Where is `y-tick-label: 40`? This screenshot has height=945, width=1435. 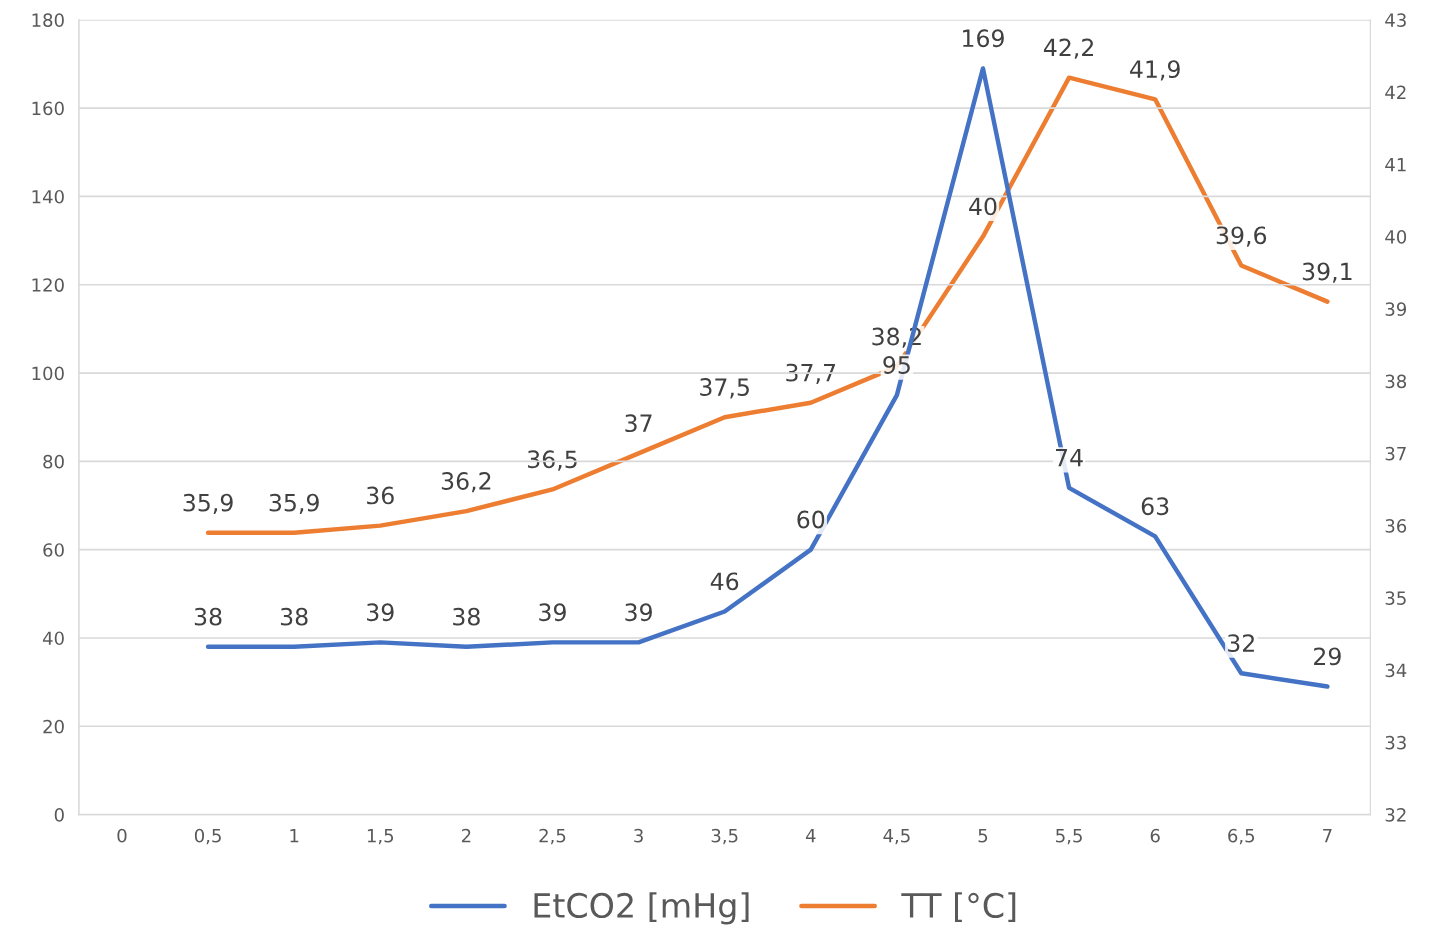 y-tick-label: 40 is located at coordinates (53, 638).